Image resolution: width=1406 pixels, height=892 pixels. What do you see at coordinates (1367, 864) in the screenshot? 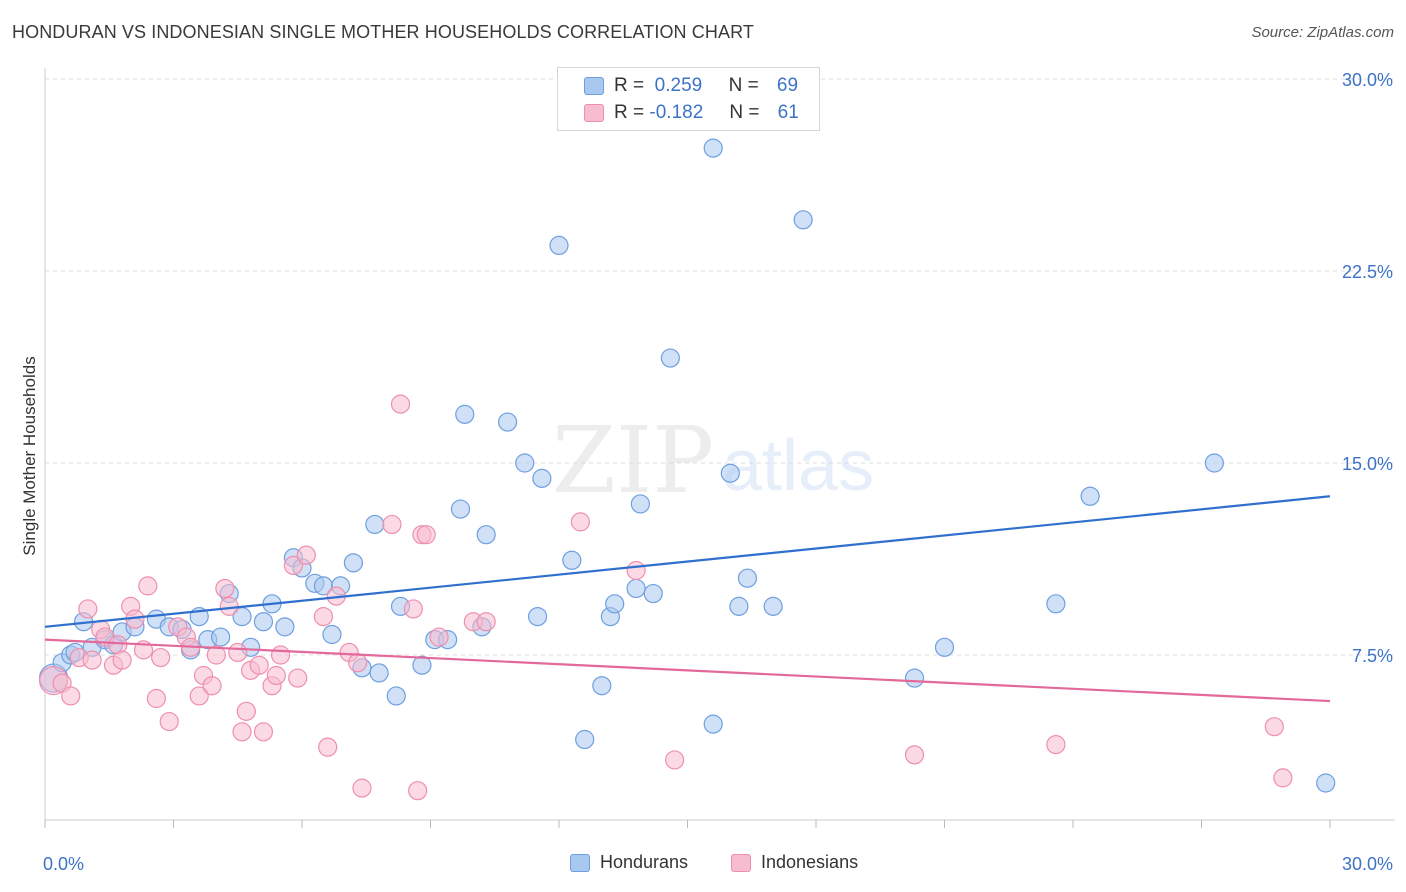
I see `x-tick-label: 30.0%` at bounding box center [1367, 864].